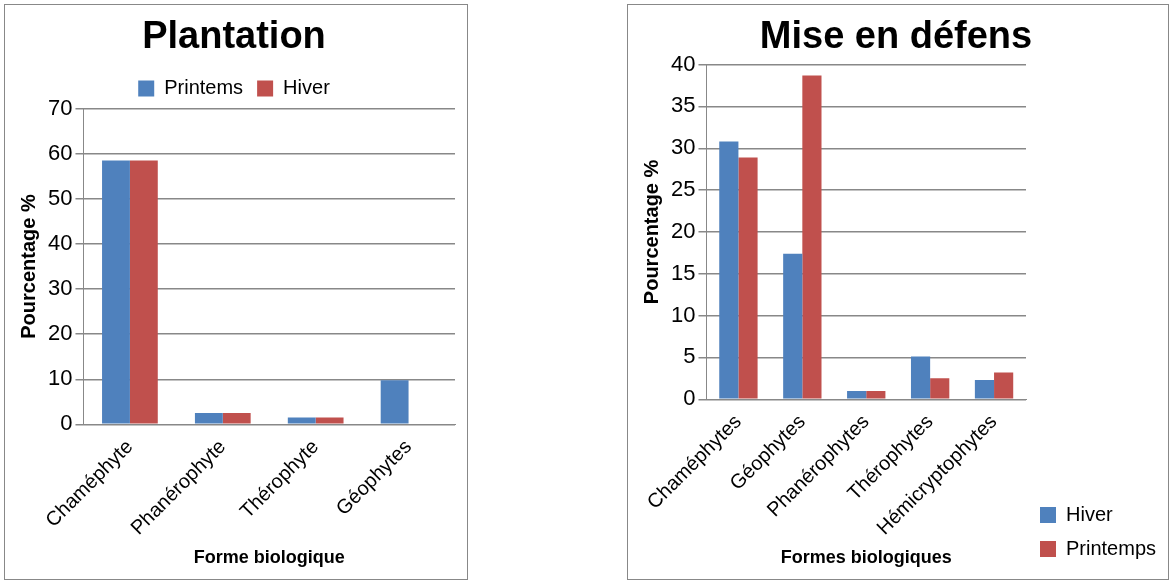 The image size is (1171, 583). I want to click on chart-title: Plantation, so click(234, 35).